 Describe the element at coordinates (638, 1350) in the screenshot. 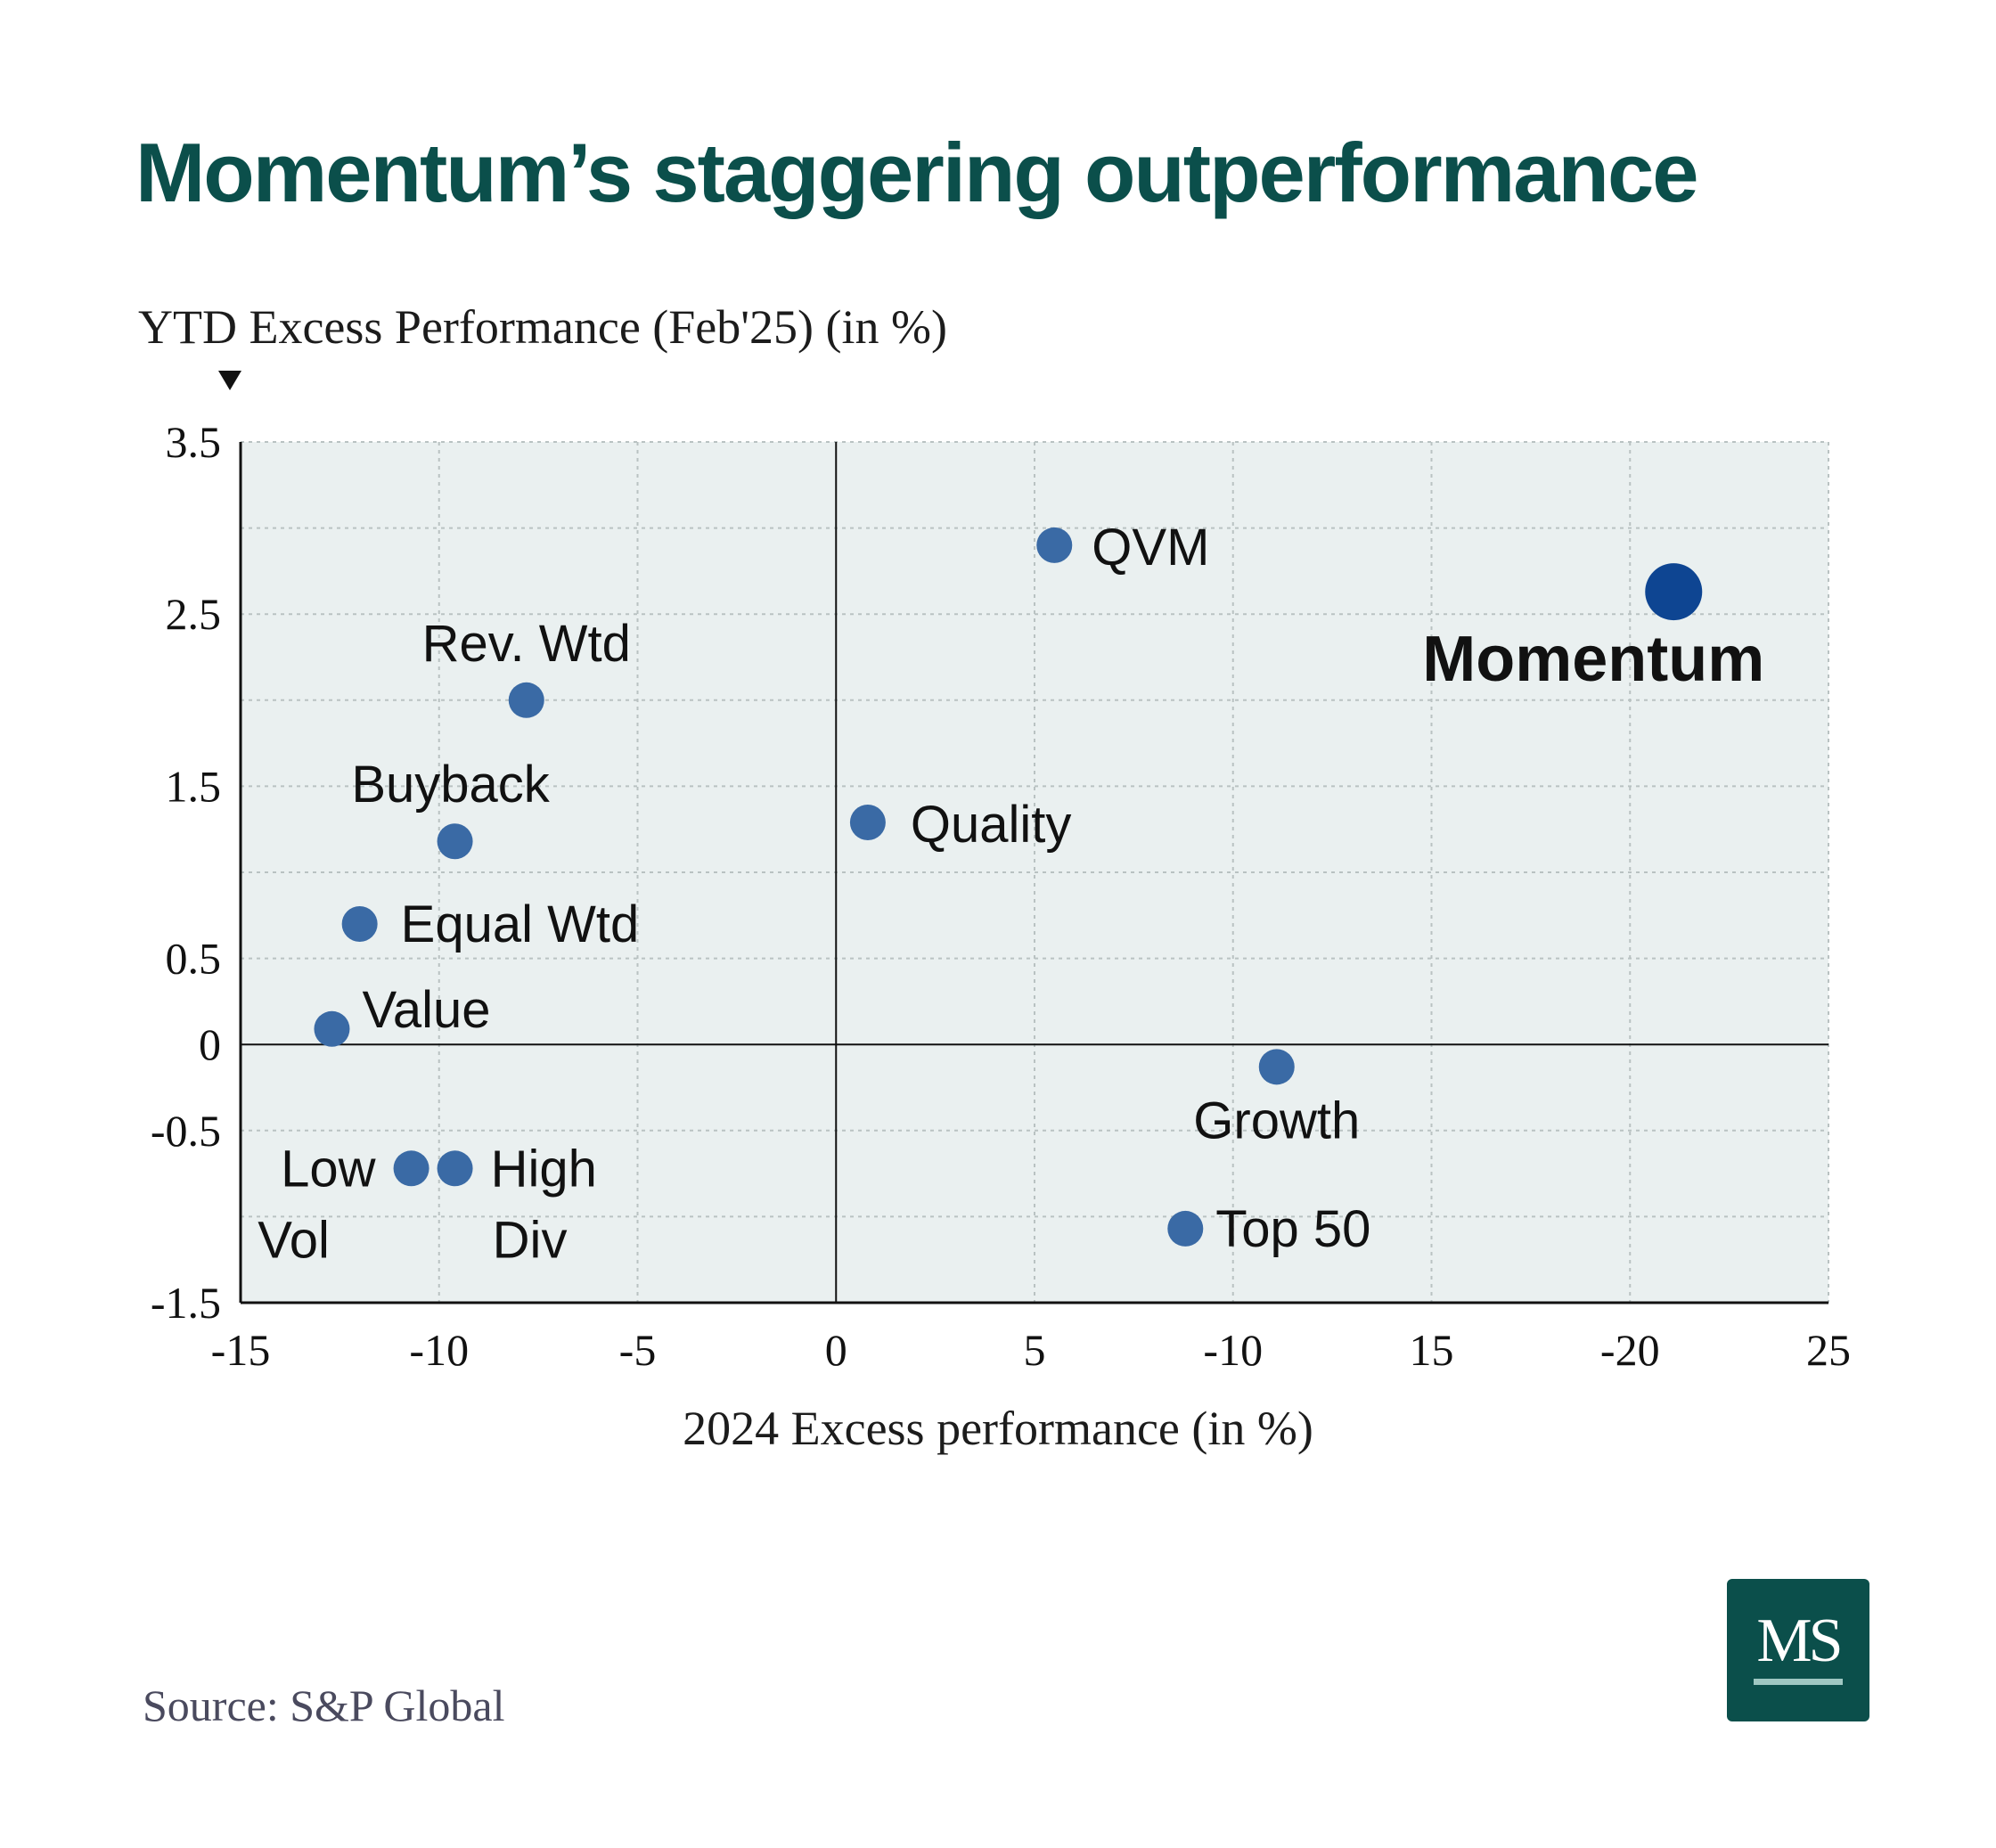

I see `x-tick-label: -5` at that location.